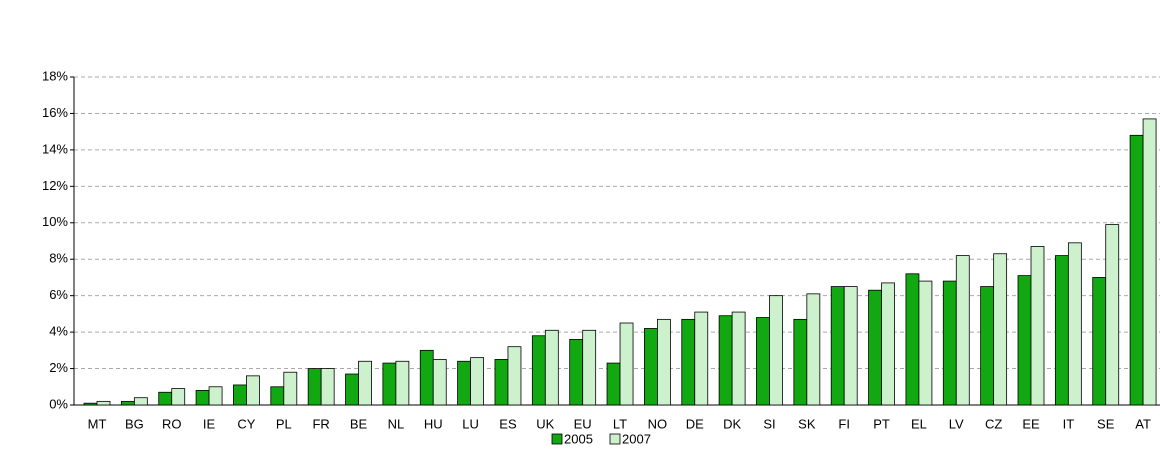 Image resolution: width=1160 pixels, height=454 pixels. What do you see at coordinates (58, 258) in the screenshot?
I see `y-tick-label: 8%` at bounding box center [58, 258].